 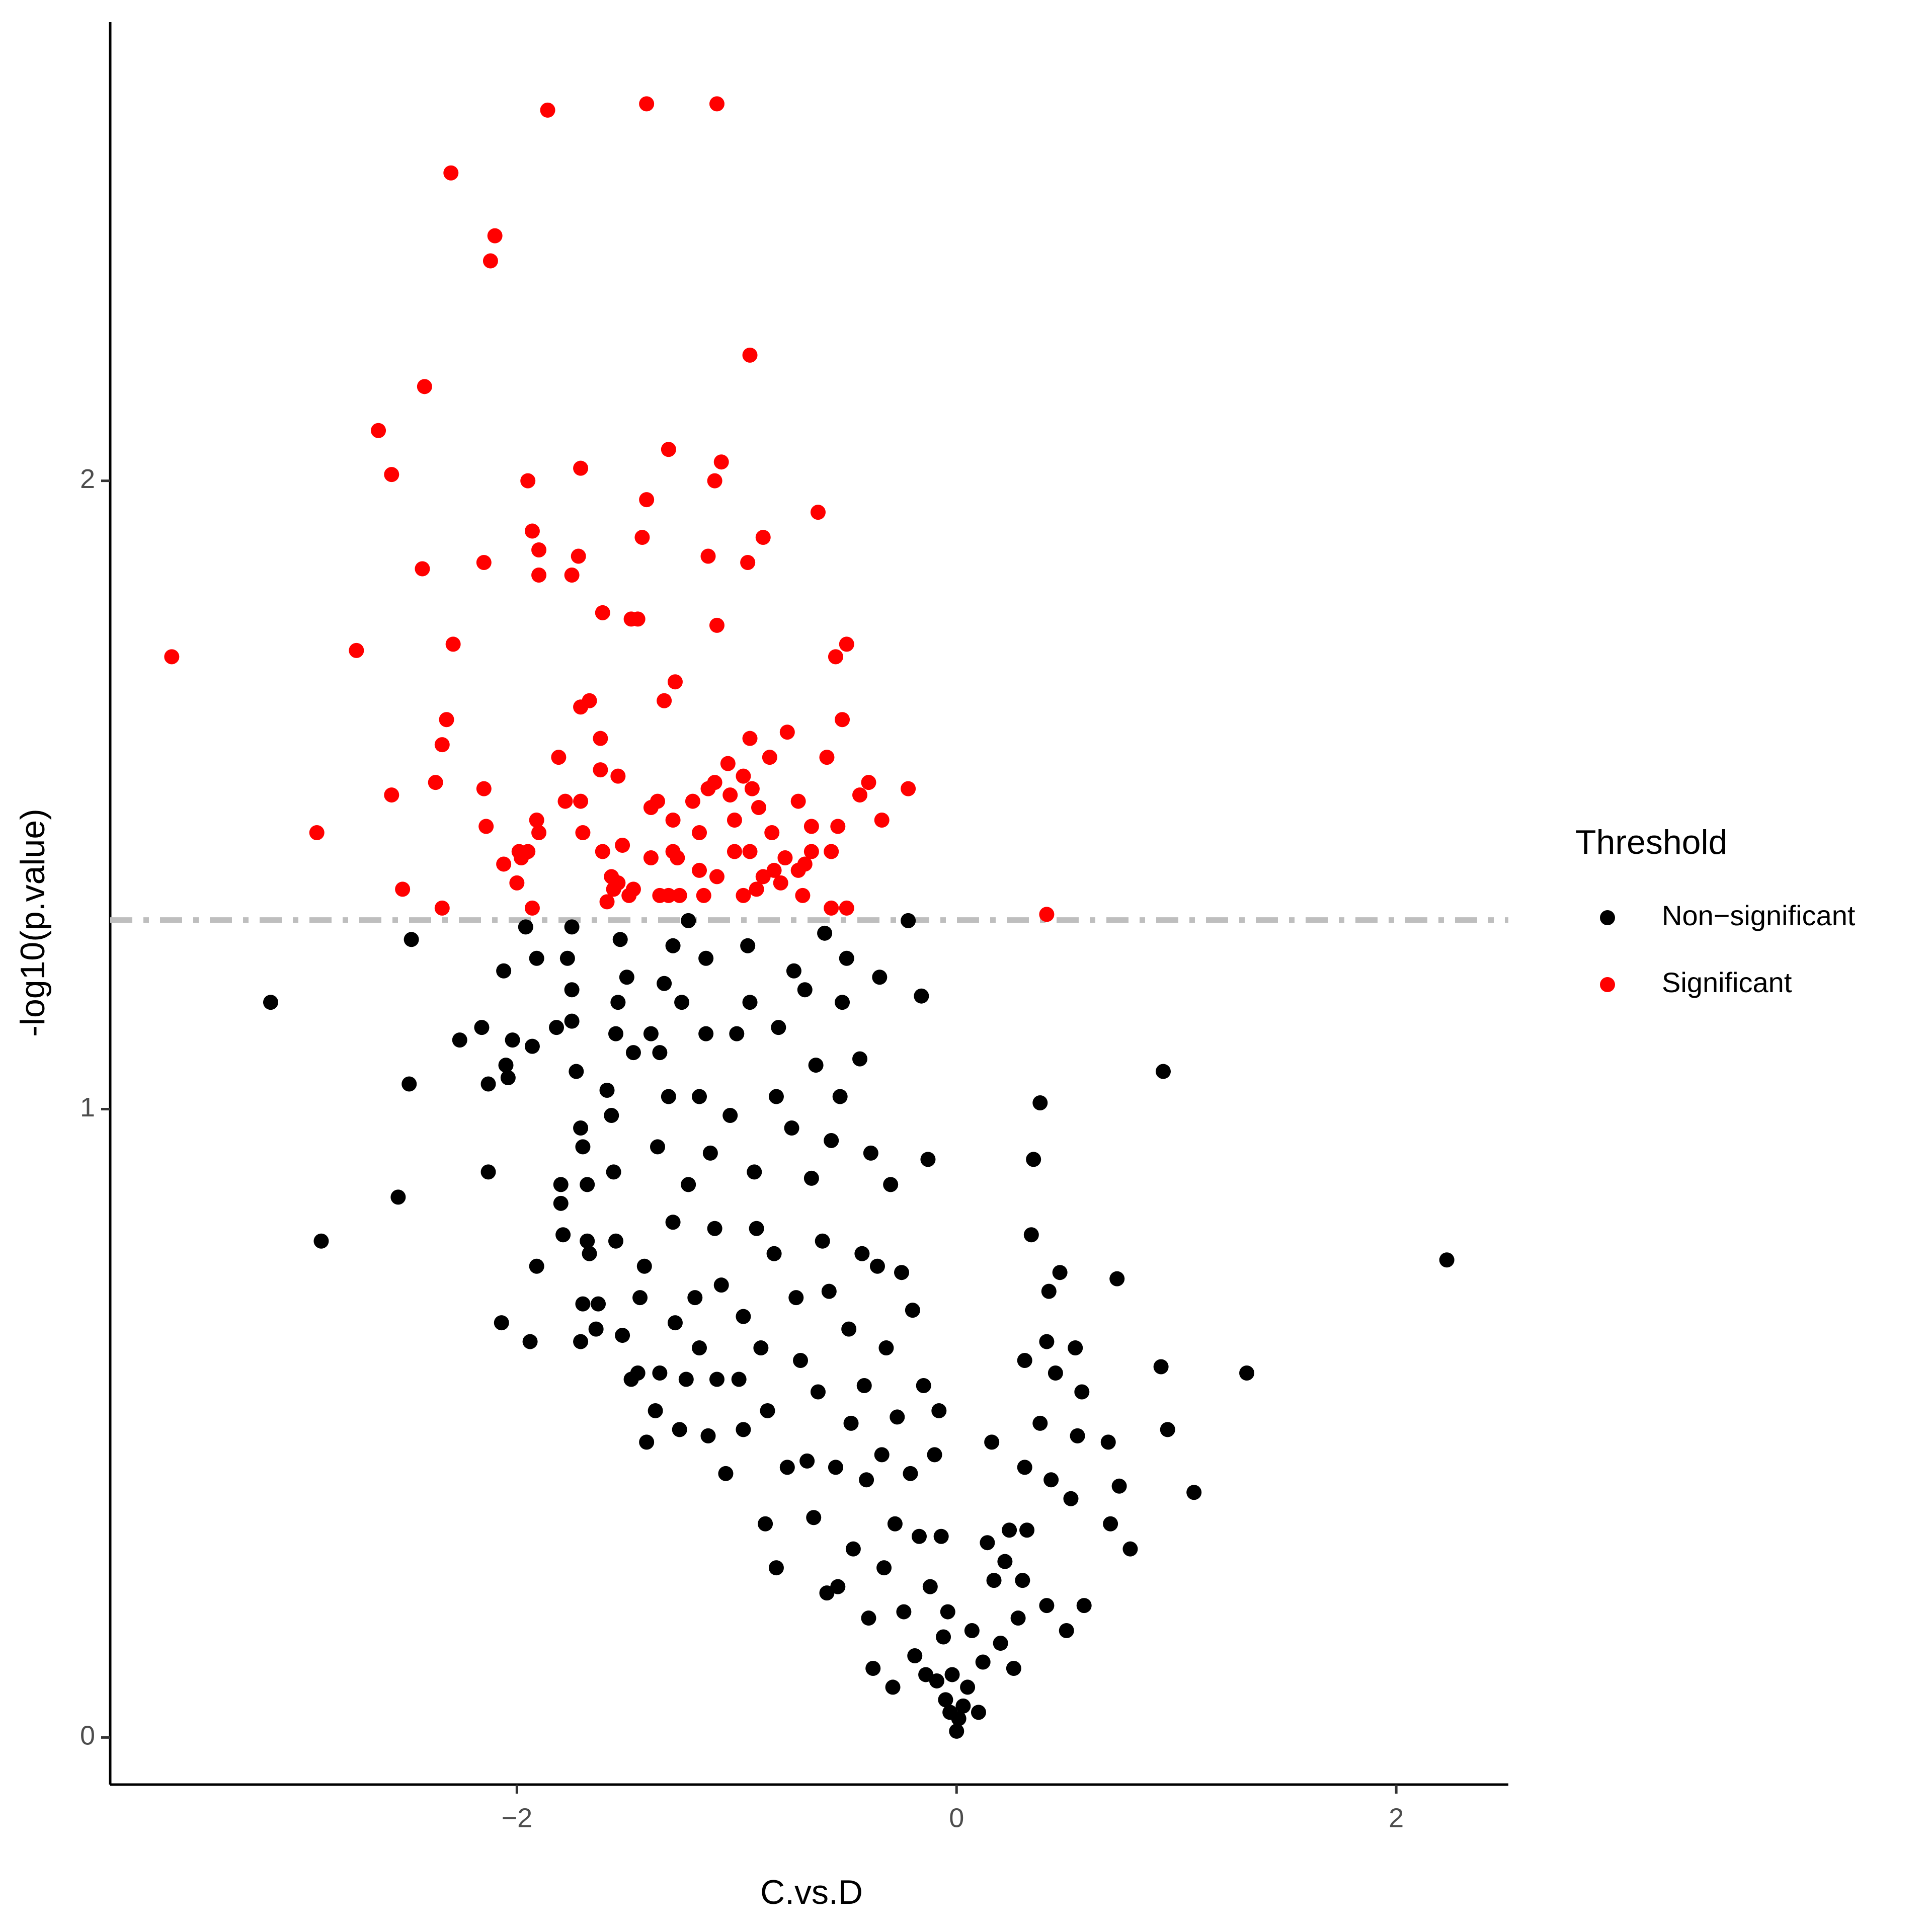 What do you see at coordinates (1727, 983) in the screenshot?
I see `legend-label: Significant` at bounding box center [1727, 983].